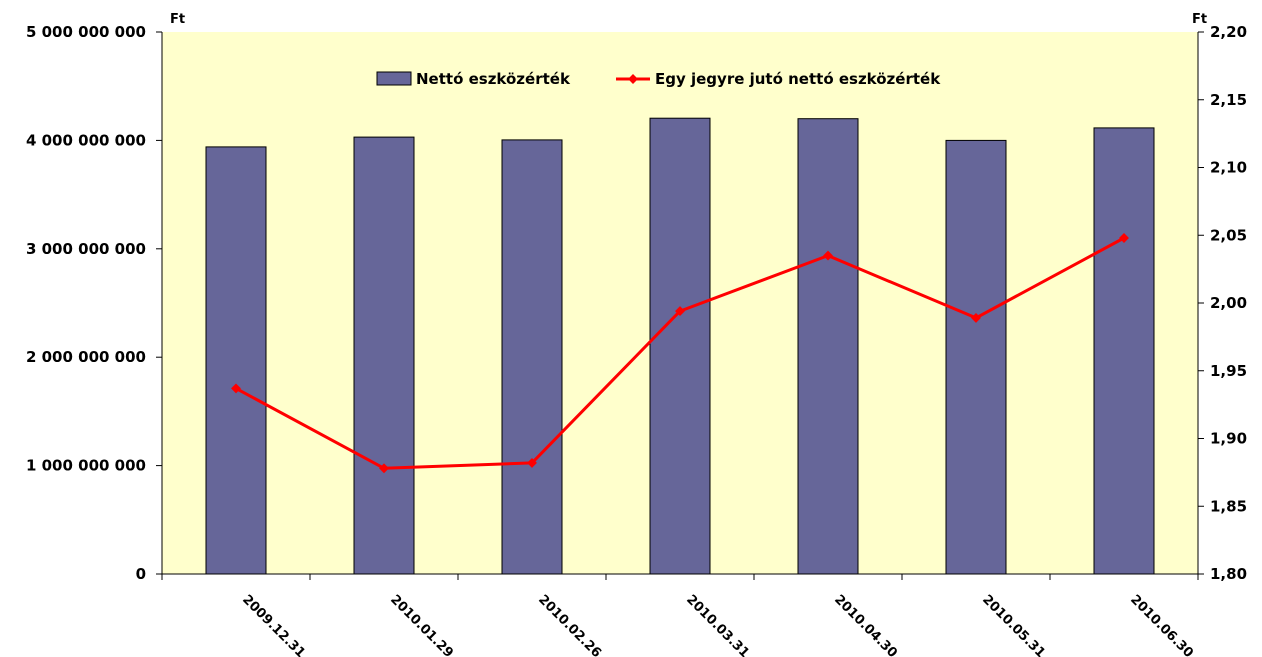 Image resolution: width=1262 pixels, height=657 pixels. Describe the element at coordinates (569, 624) in the screenshot. I see `x-tick-label: 2010.02.26` at that location.